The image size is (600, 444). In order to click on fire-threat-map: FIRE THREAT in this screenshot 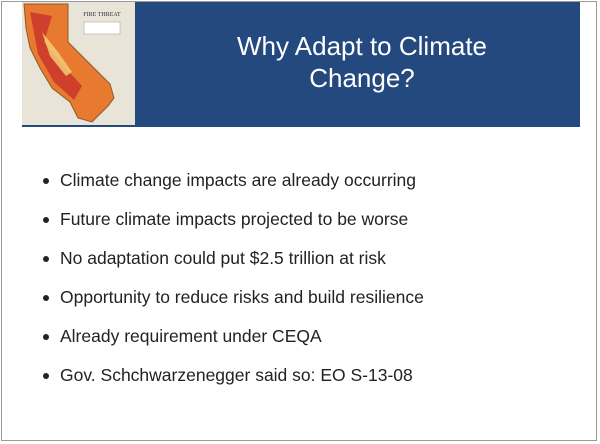, I will do `click(78, 63)`.